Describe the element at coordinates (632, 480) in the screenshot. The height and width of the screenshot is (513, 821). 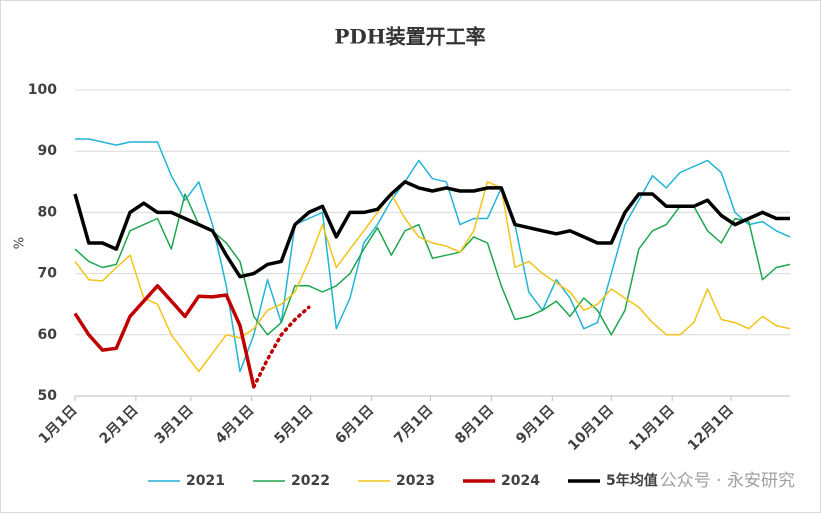
I see `legend-label: 5年均值` at that location.